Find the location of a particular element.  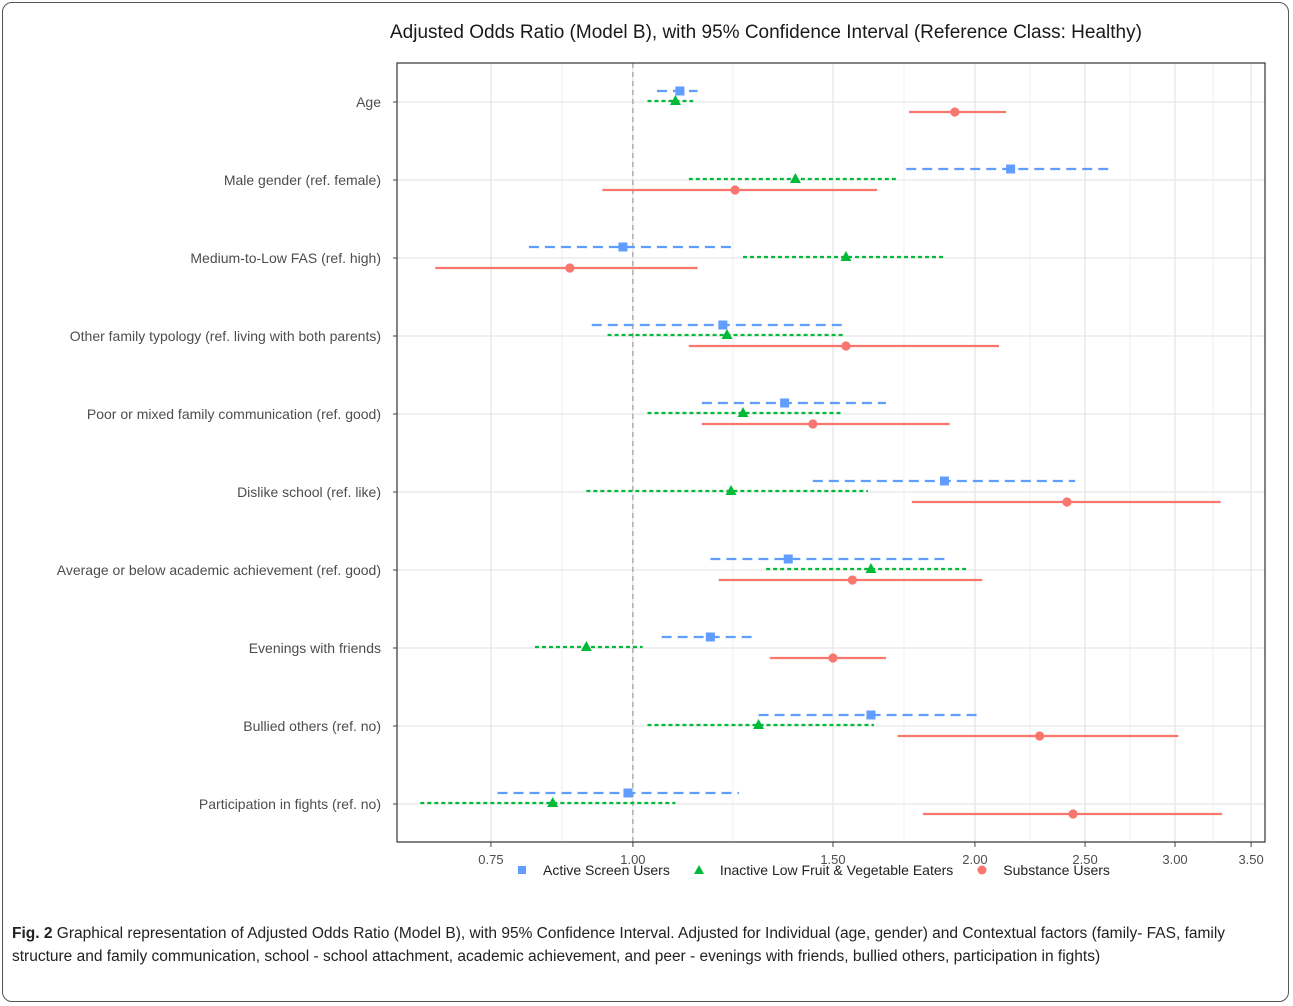

y-tick-label: Evenings with friends is located at coordinates (315, 648).